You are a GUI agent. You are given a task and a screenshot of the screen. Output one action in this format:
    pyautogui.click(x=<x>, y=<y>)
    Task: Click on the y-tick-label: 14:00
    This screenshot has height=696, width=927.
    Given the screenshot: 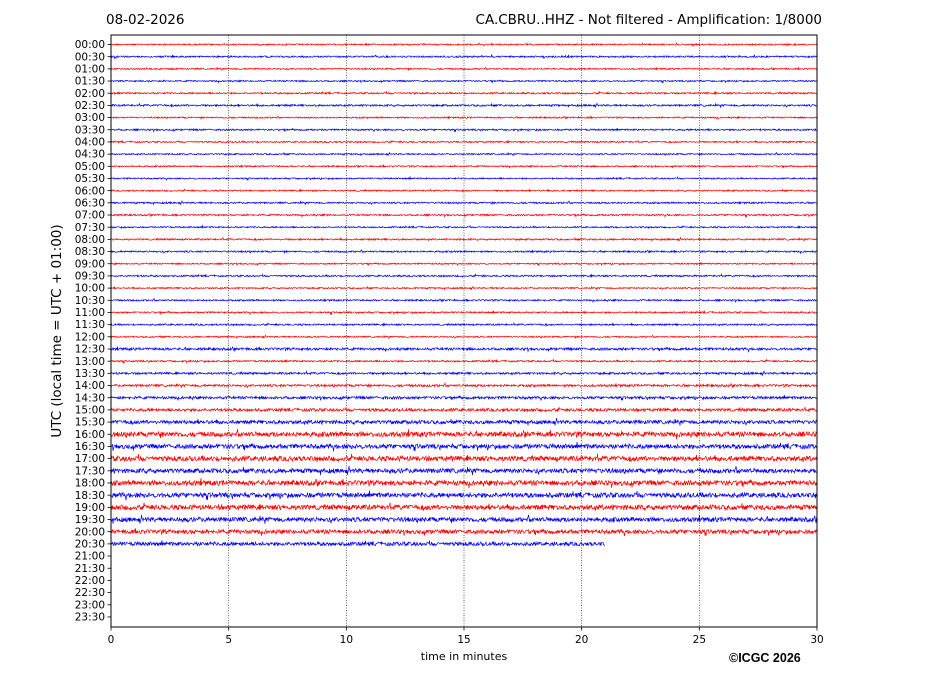 What is the action you would take?
    pyautogui.click(x=90, y=386)
    